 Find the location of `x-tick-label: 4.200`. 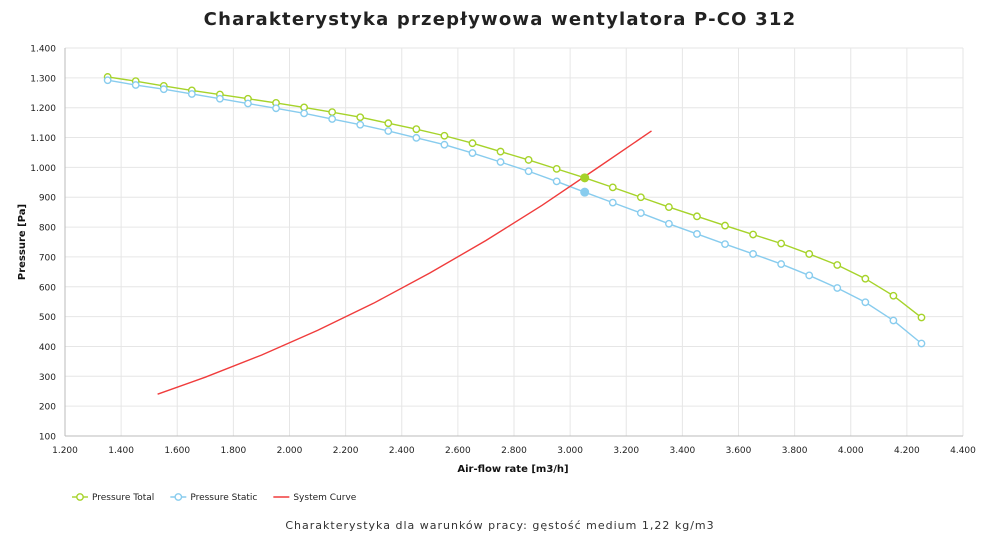

x-tick-label: 4.200 is located at coordinates (907, 451).